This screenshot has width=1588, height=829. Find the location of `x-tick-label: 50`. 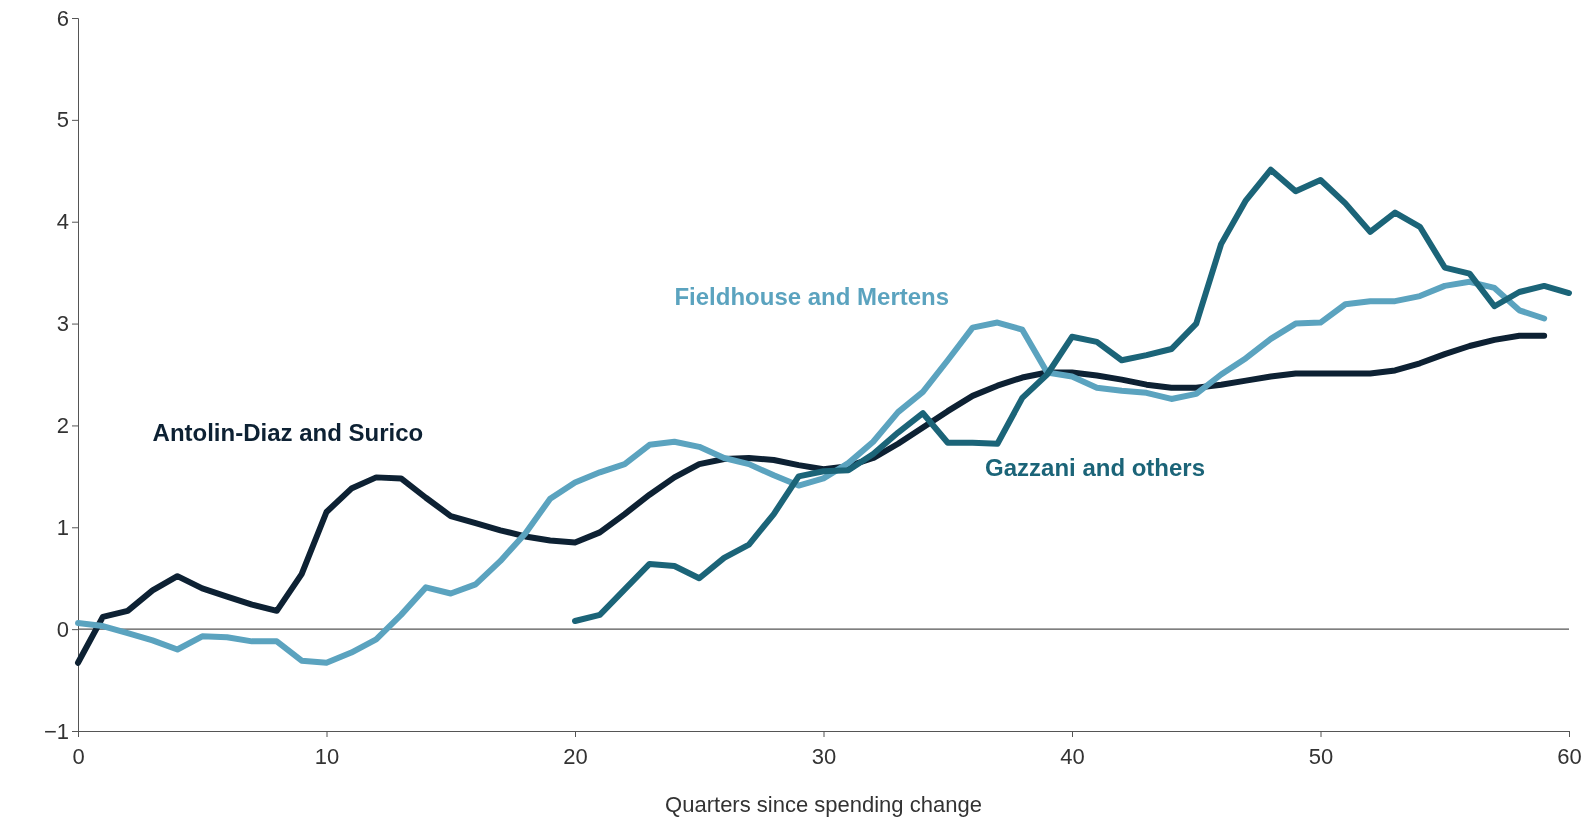

x-tick-label: 50 is located at coordinates (1321, 757).